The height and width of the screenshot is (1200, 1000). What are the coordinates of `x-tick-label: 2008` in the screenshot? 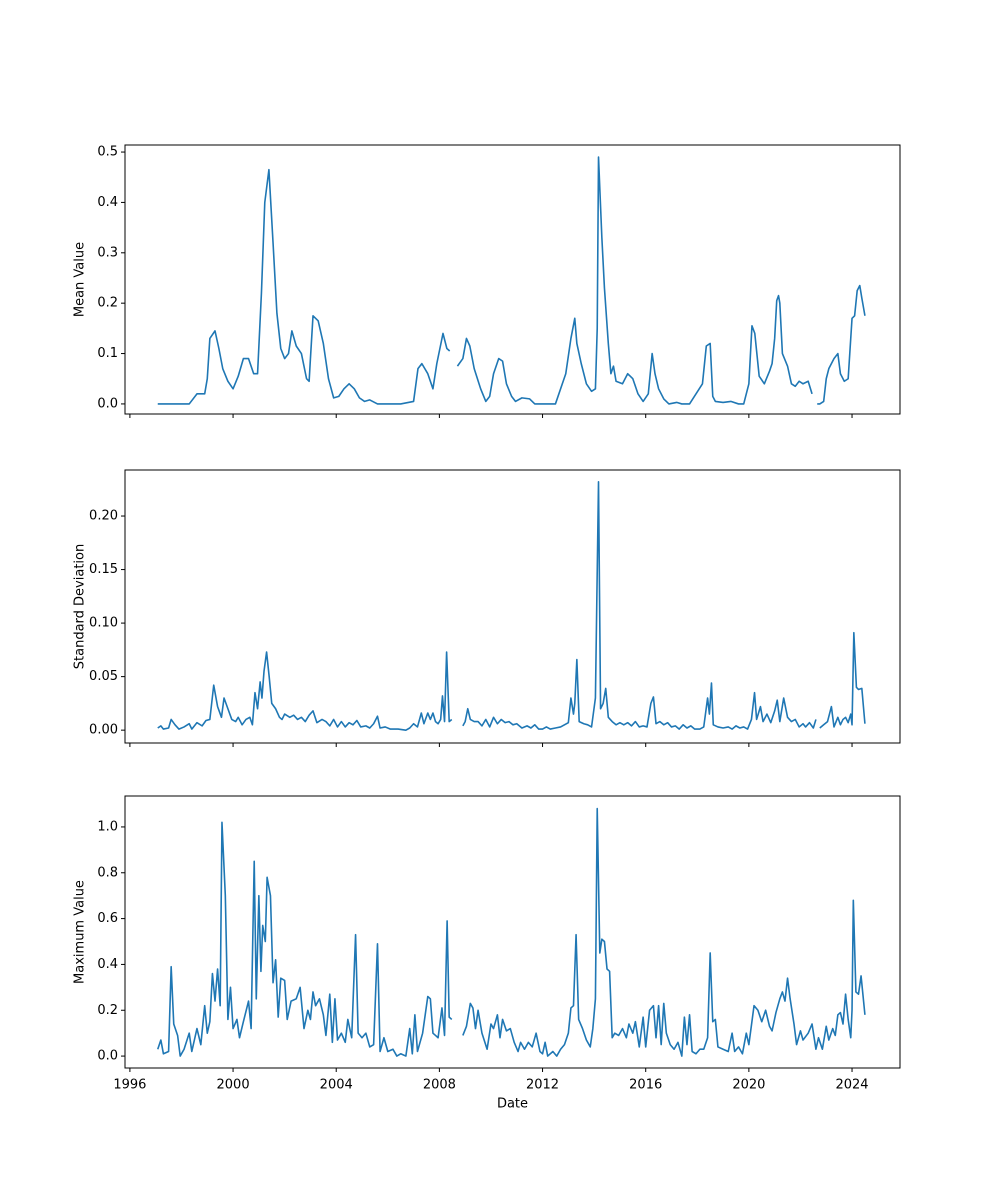 It's located at (439, 1085).